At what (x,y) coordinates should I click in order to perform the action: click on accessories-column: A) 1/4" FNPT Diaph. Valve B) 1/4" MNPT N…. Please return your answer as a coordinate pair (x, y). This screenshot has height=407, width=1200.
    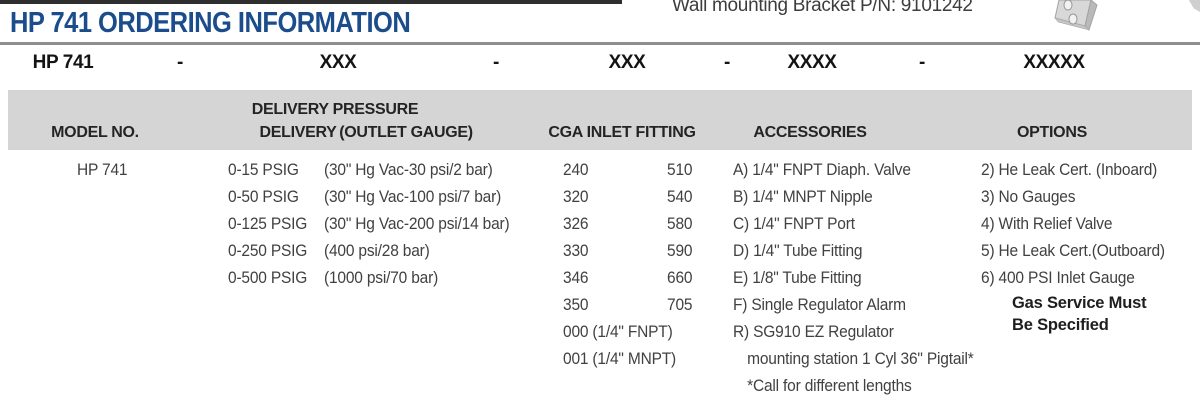
    Looking at the image, I should click on (853, 278).